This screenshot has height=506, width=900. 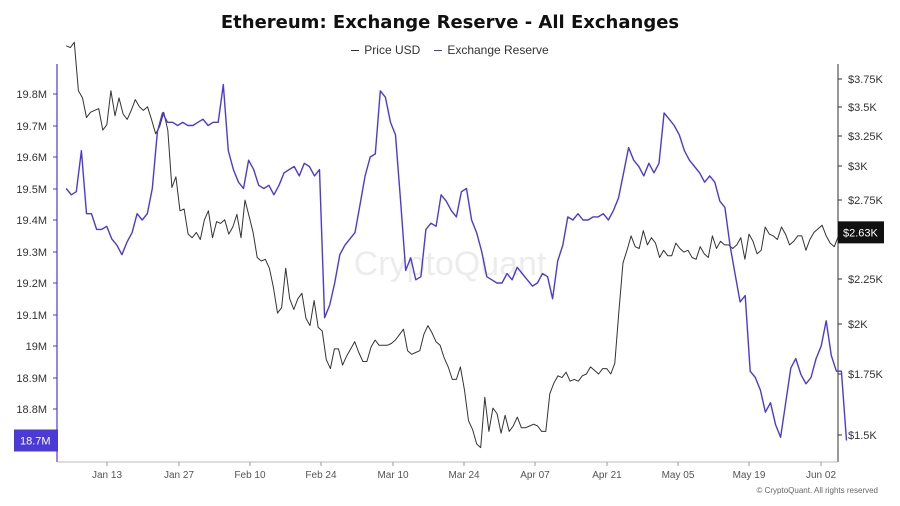 I want to click on right-tick-label: $2.75K, so click(x=866, y=201).